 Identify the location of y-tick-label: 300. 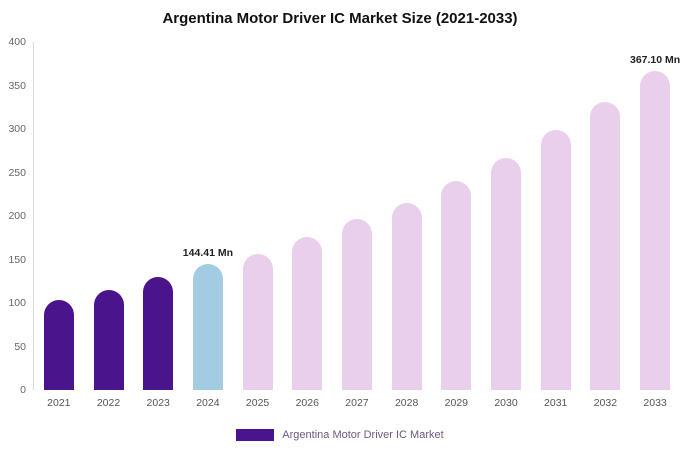
(17, 129).